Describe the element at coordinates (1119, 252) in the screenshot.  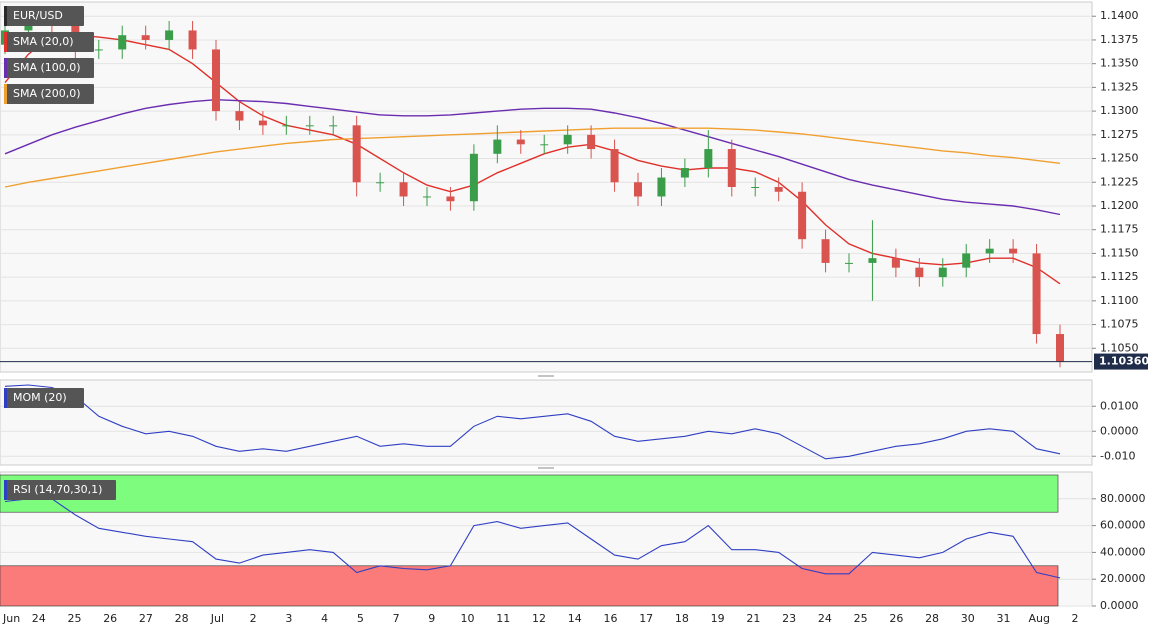
I see `y-tick-label: 1.1150` at that location.